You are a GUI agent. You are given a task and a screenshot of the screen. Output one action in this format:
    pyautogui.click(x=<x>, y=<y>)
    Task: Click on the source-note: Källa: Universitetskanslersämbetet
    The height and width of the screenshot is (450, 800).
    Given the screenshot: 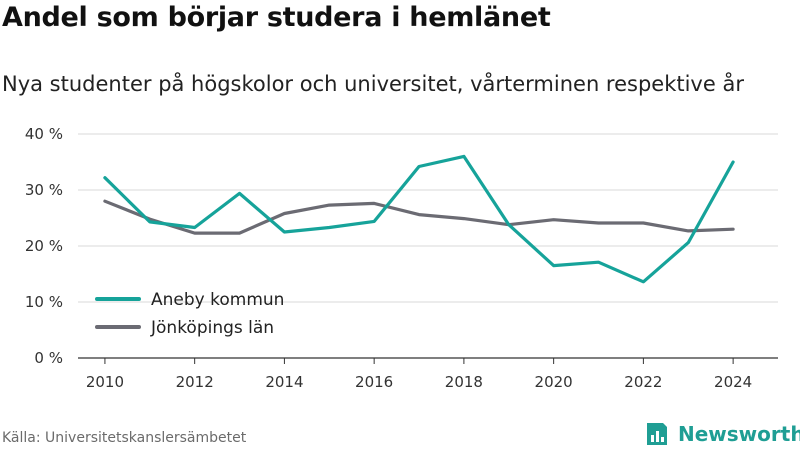 What is the action you would take?
    pyautogui.click(x=124, y=438)
    